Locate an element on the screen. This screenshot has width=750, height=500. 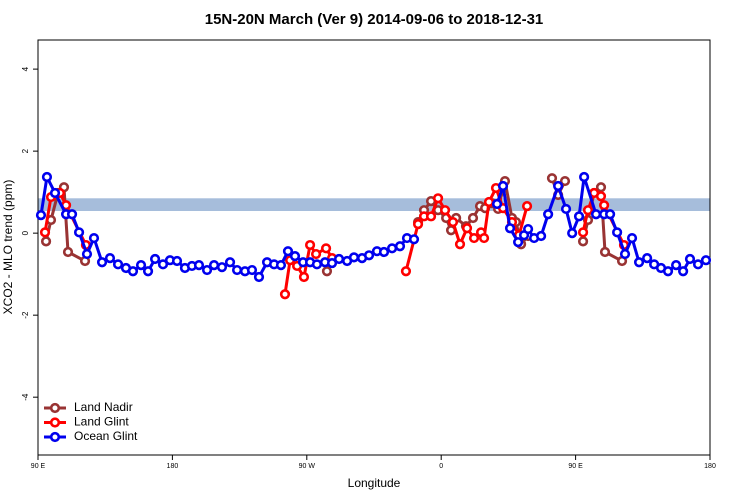
x-axis-label: Longitude is located at coordinates (374, 483).